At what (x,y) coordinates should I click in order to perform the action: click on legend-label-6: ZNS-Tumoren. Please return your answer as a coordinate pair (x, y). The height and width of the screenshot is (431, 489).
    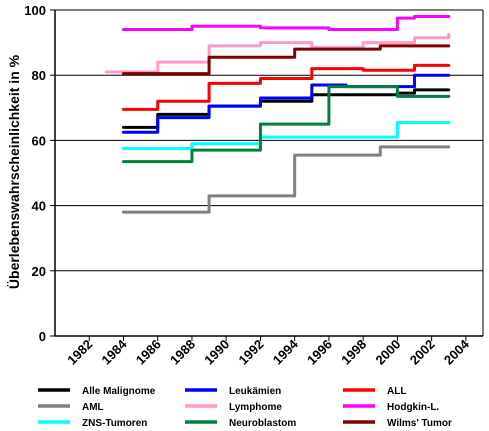
    Looking at the image, I should click on (114, 423).